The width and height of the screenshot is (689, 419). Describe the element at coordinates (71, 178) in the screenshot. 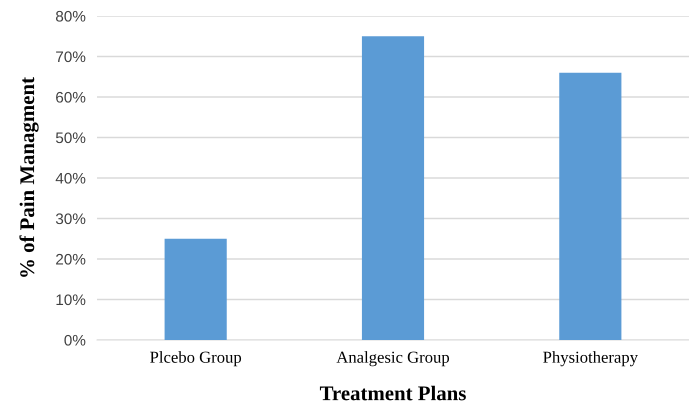

I see `y-tick-label: 40%` at that location.